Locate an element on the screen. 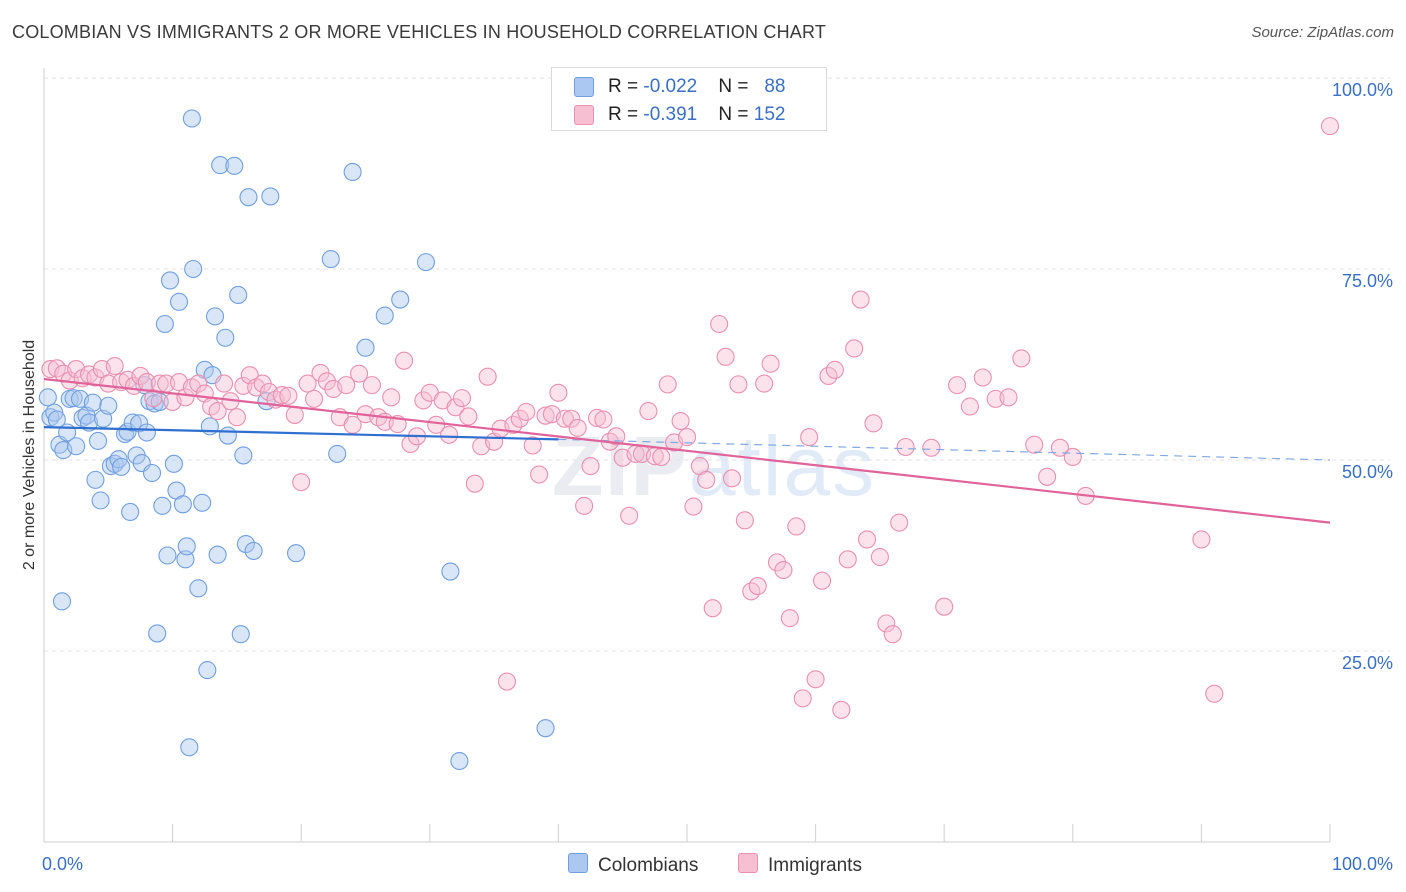 Image resolution: width=1406 pixels, height=892 pixels. y-tick-label: 75.0% is located at coordinates (1367, 281).